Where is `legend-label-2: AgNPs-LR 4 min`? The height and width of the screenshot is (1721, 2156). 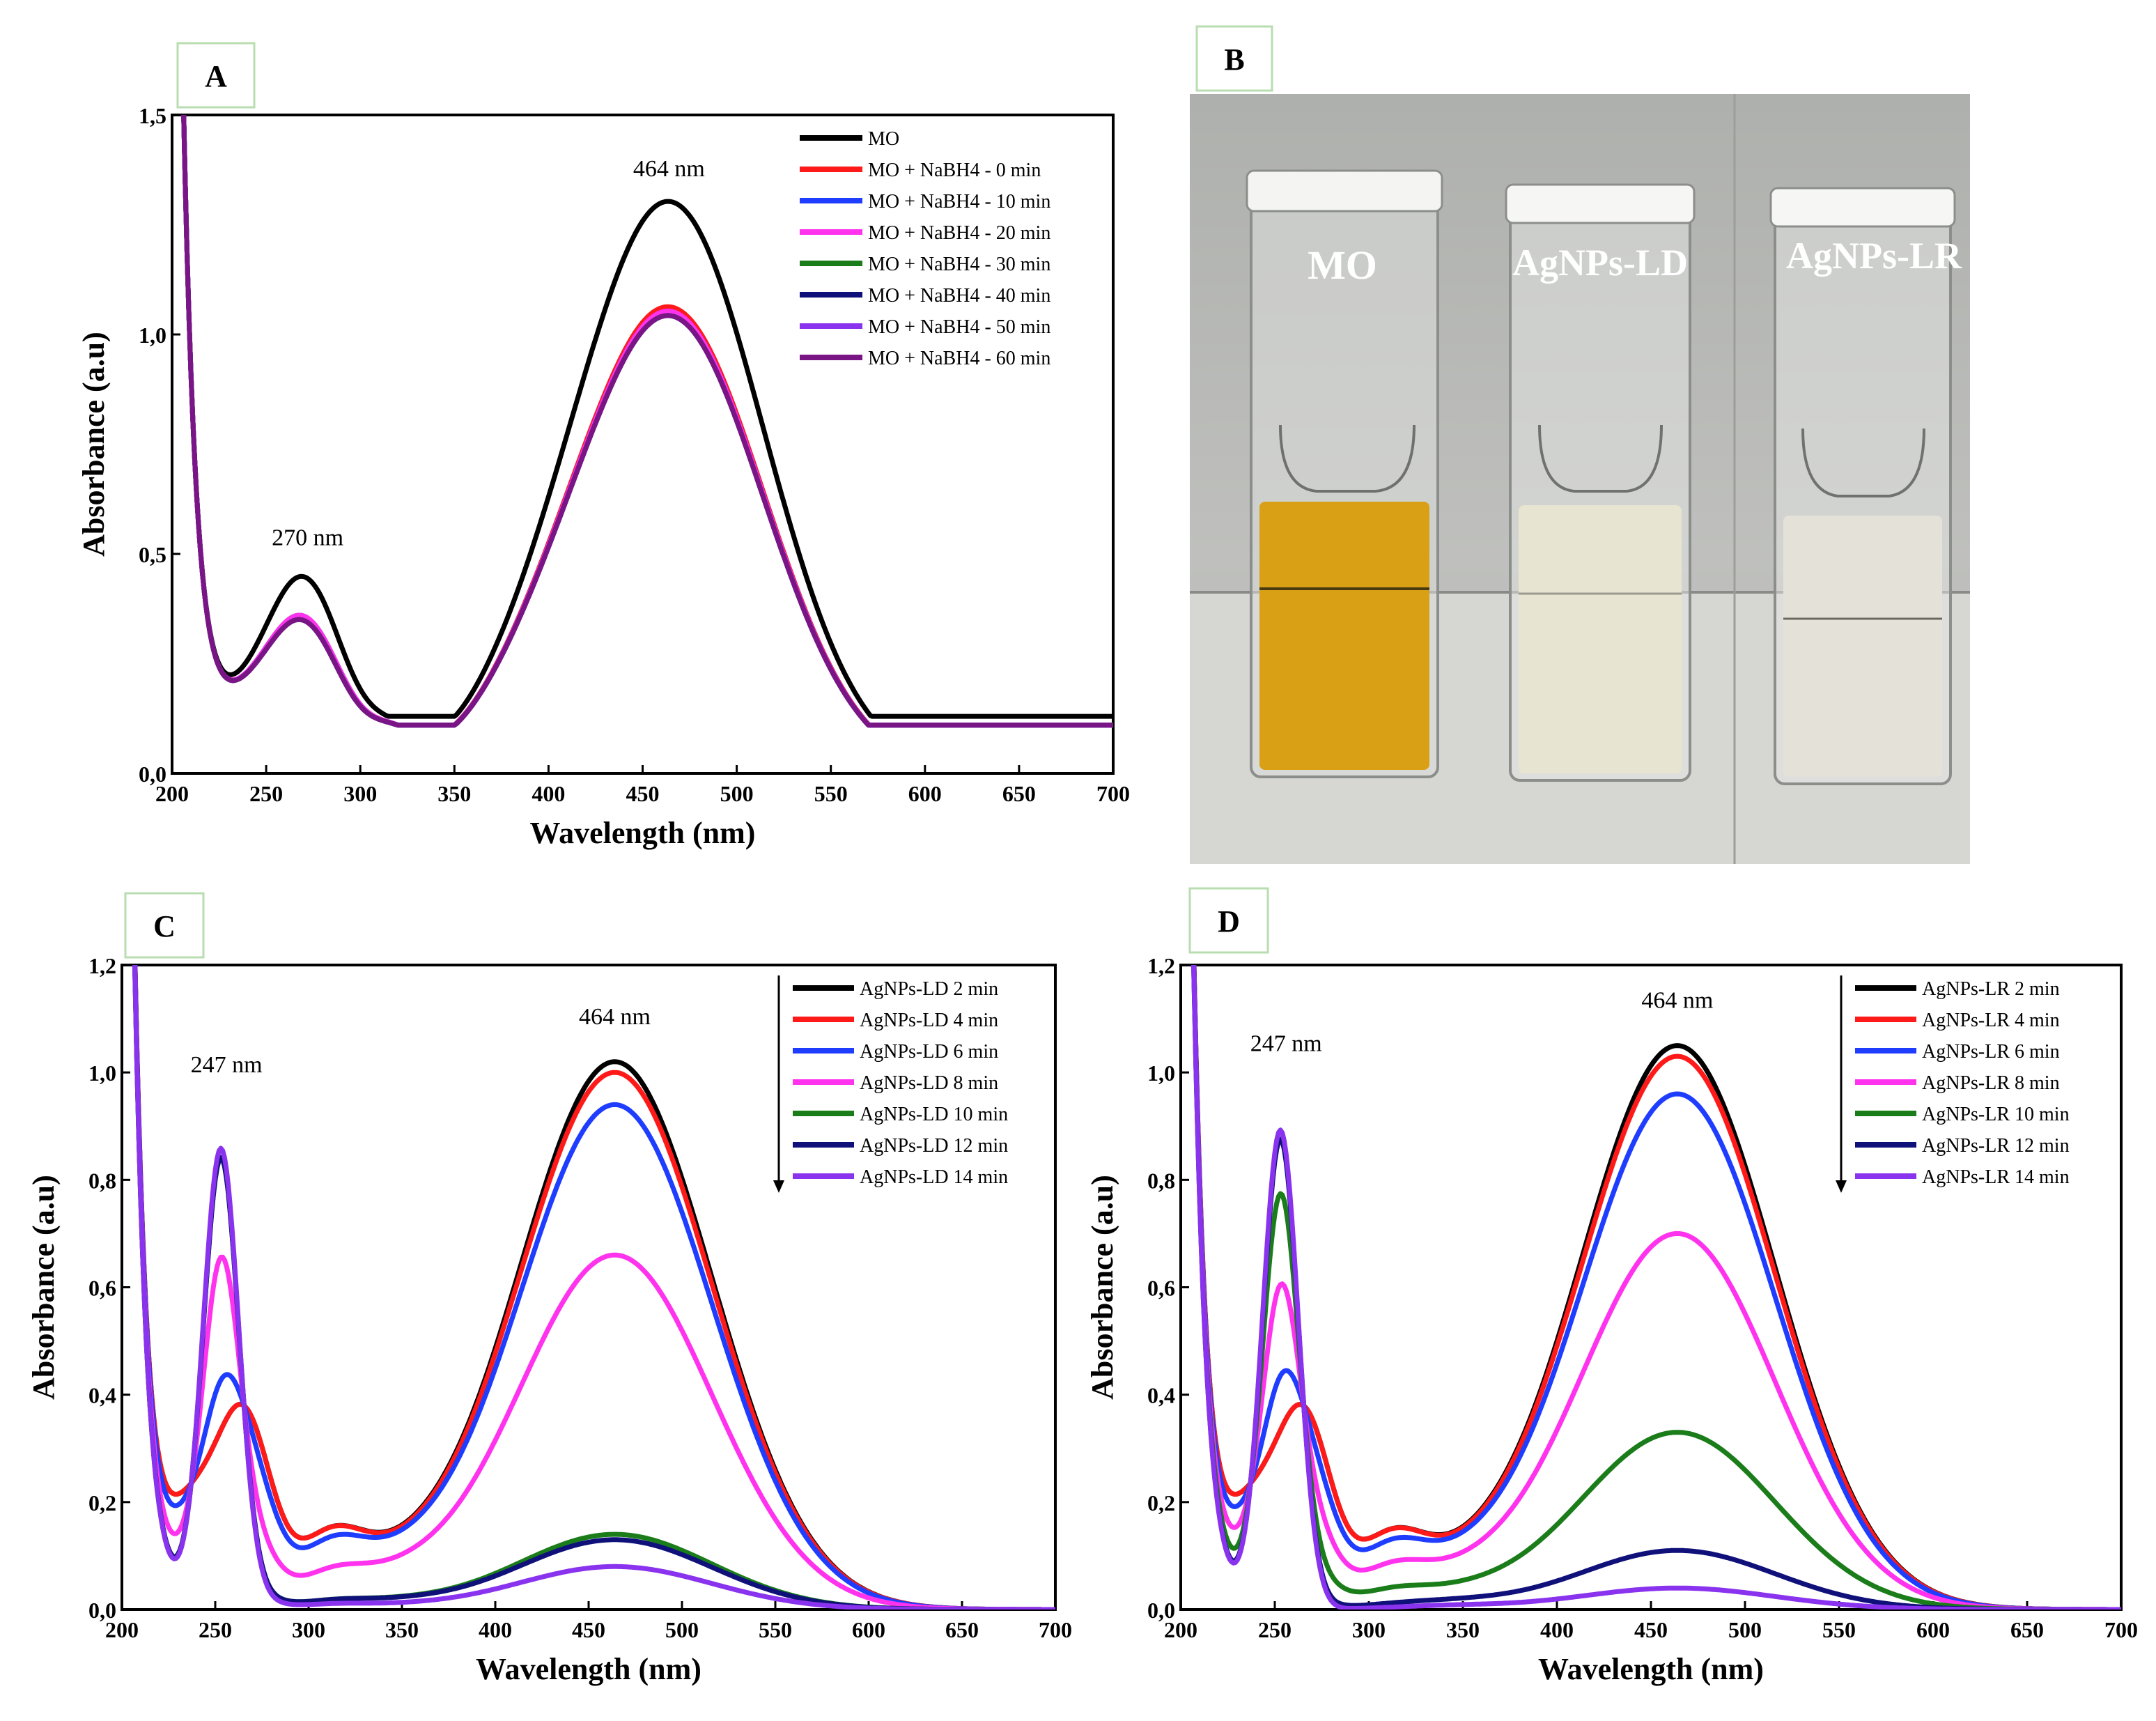 legend-label-2: AgNPs-LR 4 min is located at coordinates (1991, 1021).